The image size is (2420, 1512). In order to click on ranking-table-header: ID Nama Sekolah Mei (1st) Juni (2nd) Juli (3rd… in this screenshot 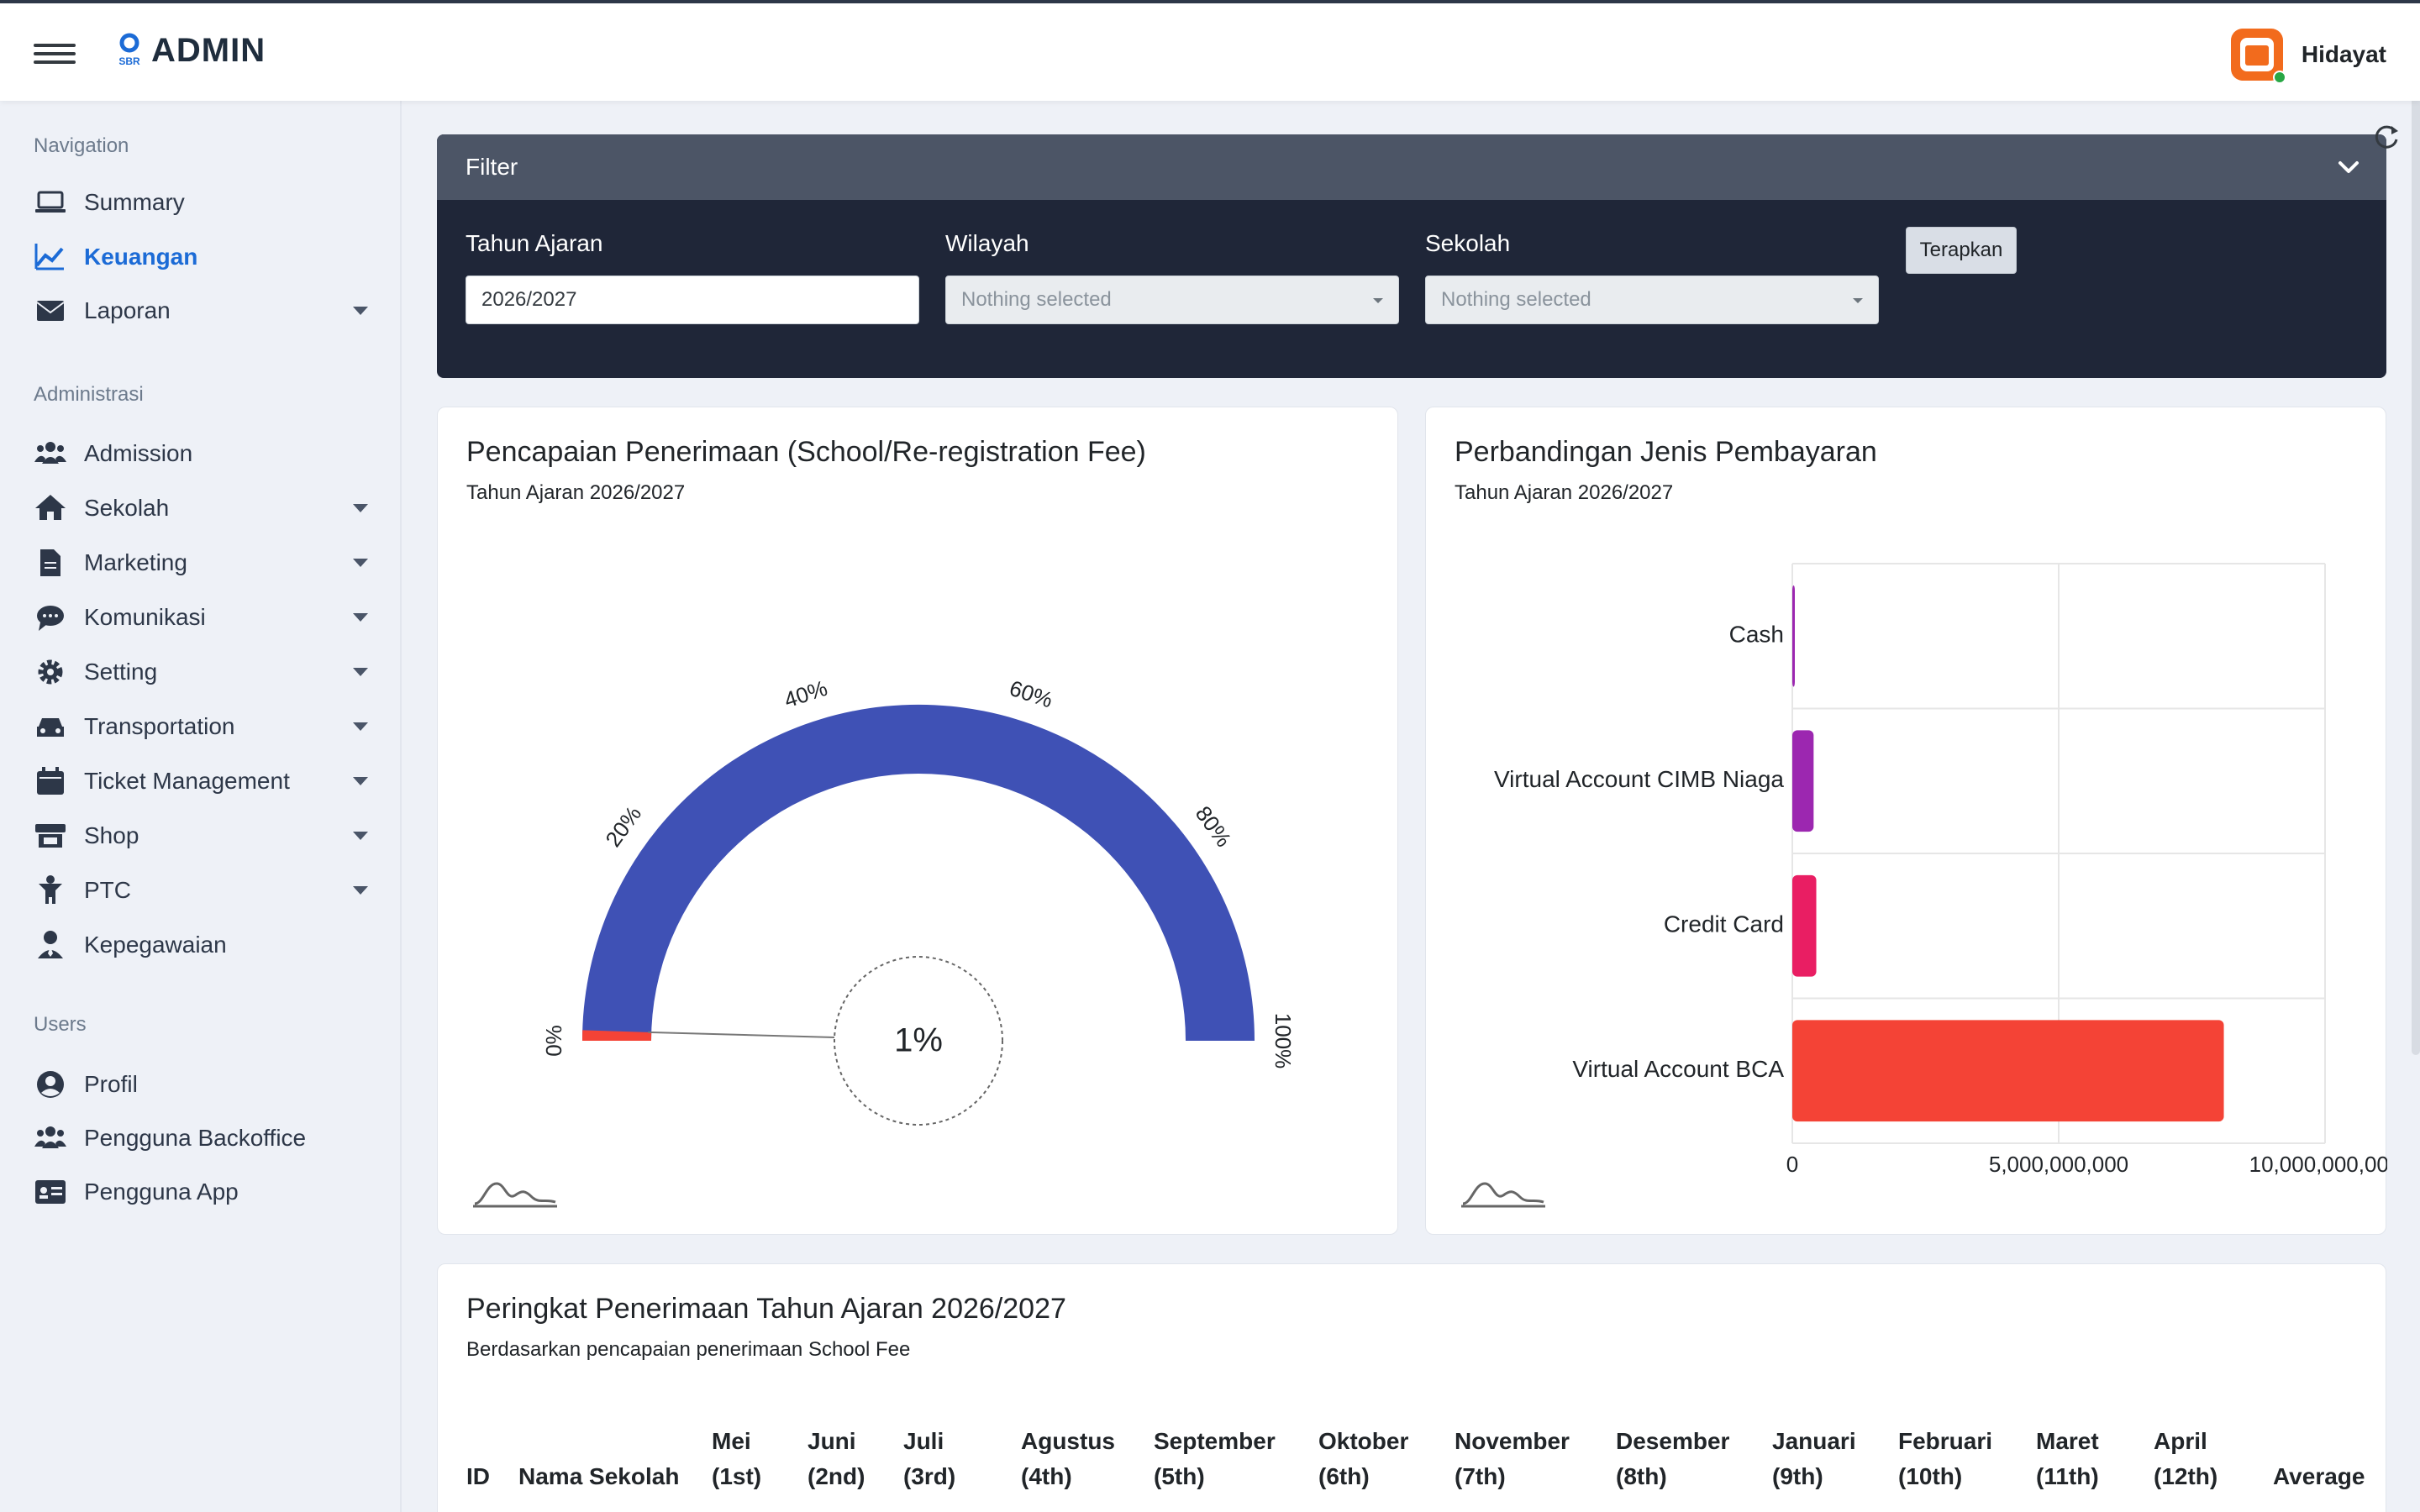, I will do `click(1415, 1466)`.